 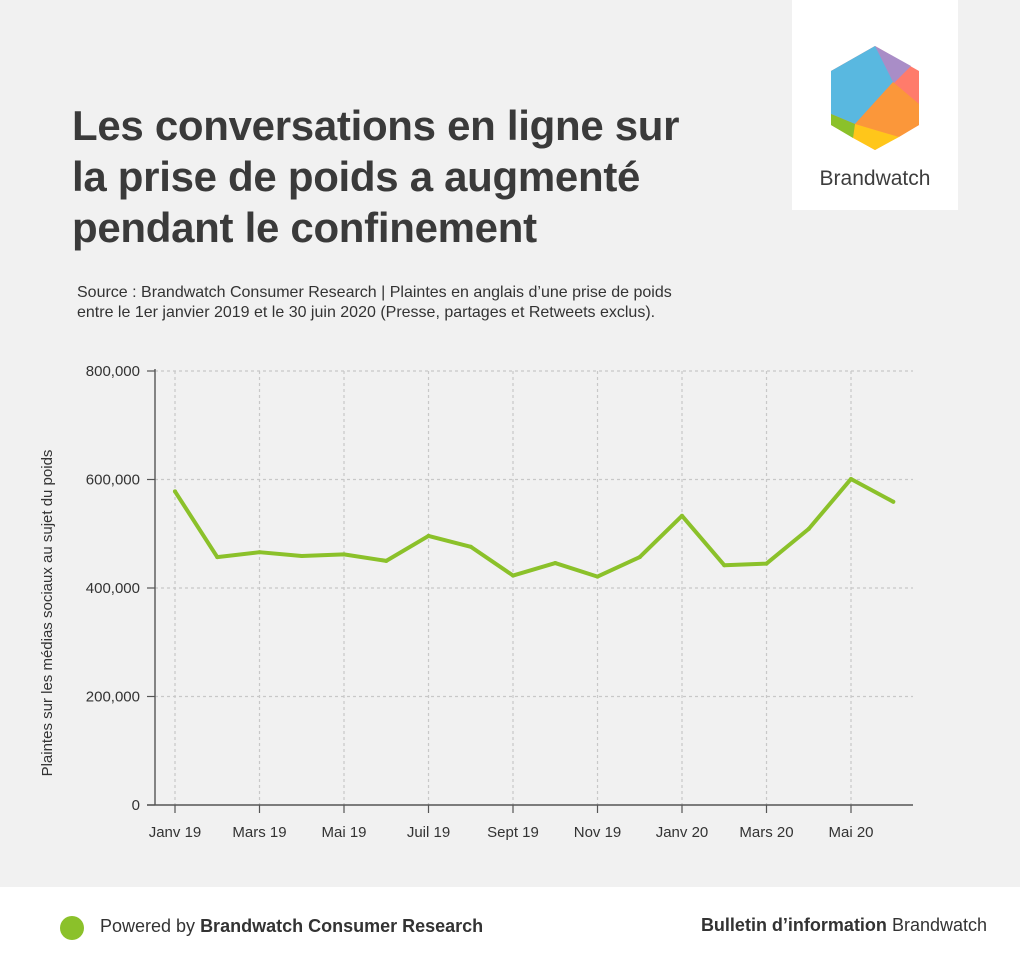 What do you see at coordinates (682, 832) in the screenshot?
I see `x-tick-label: Janv 20` at bounding box center [682, 832].